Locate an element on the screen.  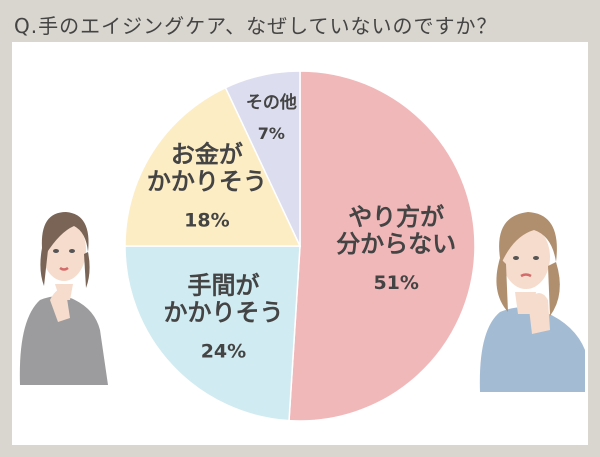
slice-value-2: 18% is located at coordinates (206, 221).